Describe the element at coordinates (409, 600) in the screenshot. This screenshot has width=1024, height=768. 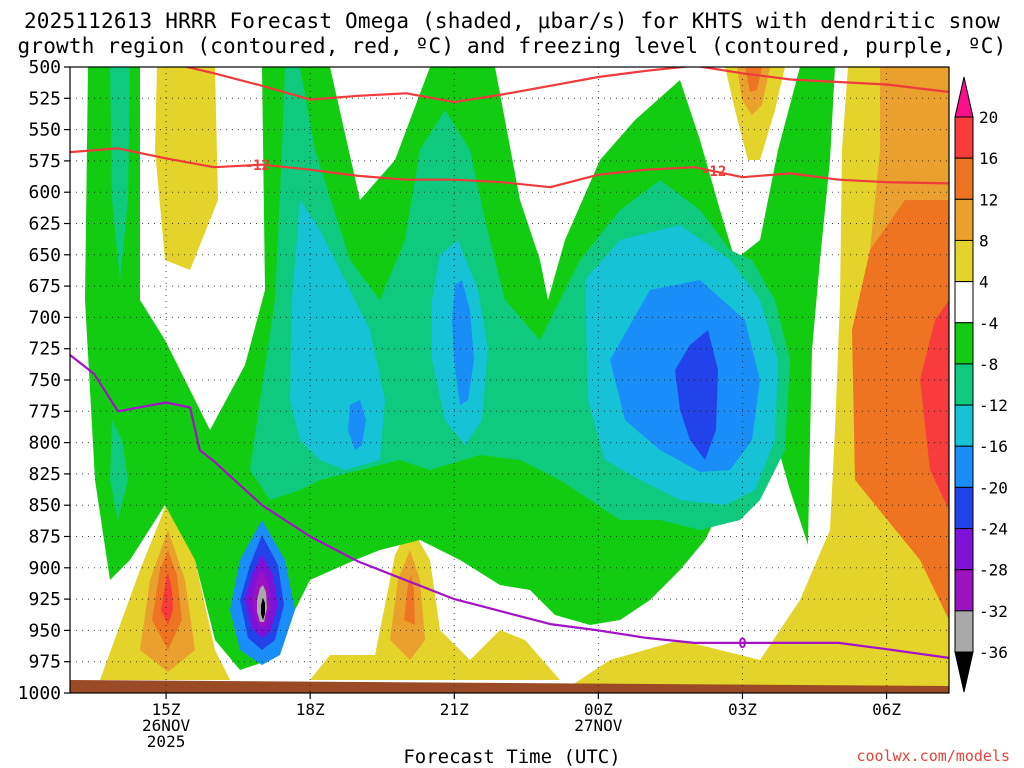
I see `omega-region-positive-bottom-2c` at that location.